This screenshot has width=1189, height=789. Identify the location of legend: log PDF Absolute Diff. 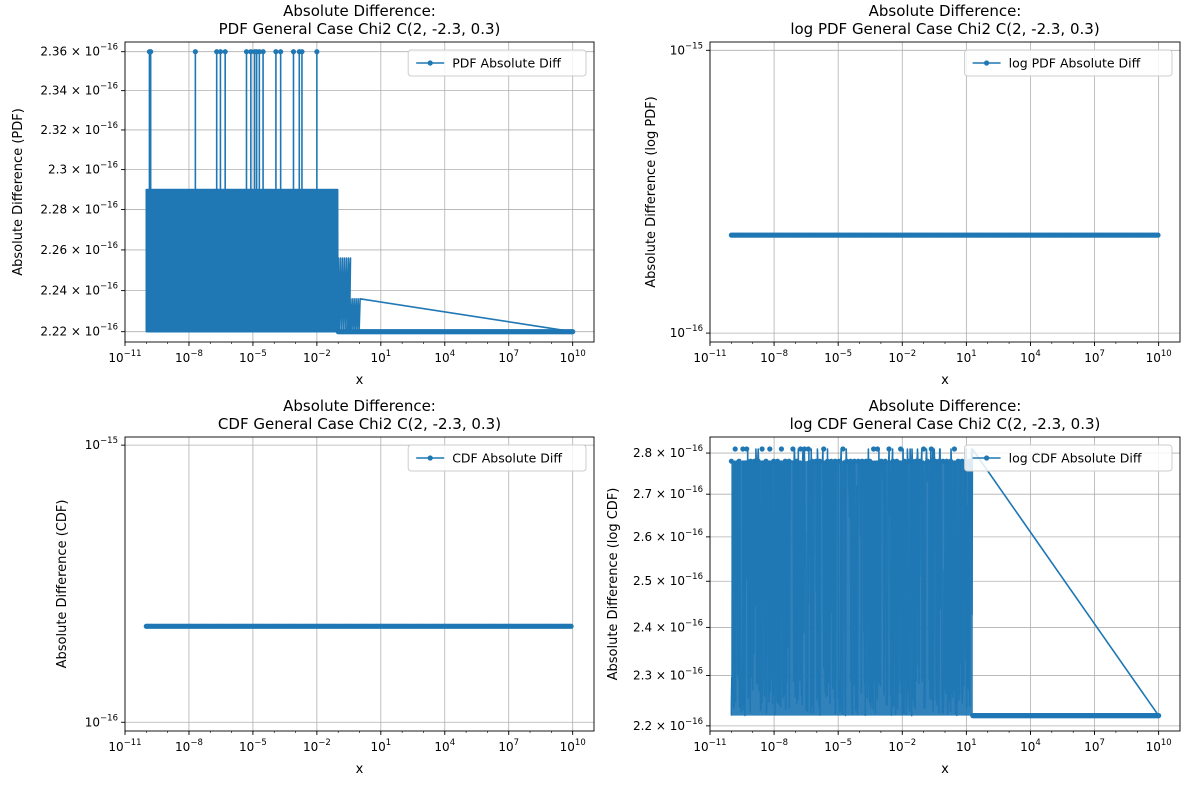
(1068, 63).